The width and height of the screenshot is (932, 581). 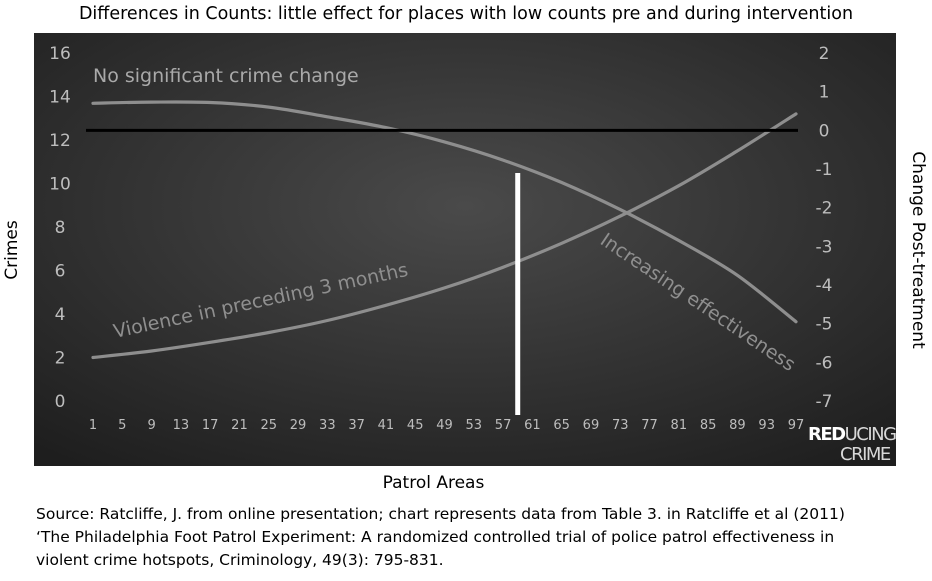 What do you see at coordinates (532, 425) in the screenshot?
I see `x-tick-61: 61` at bounding box center [532, 425].